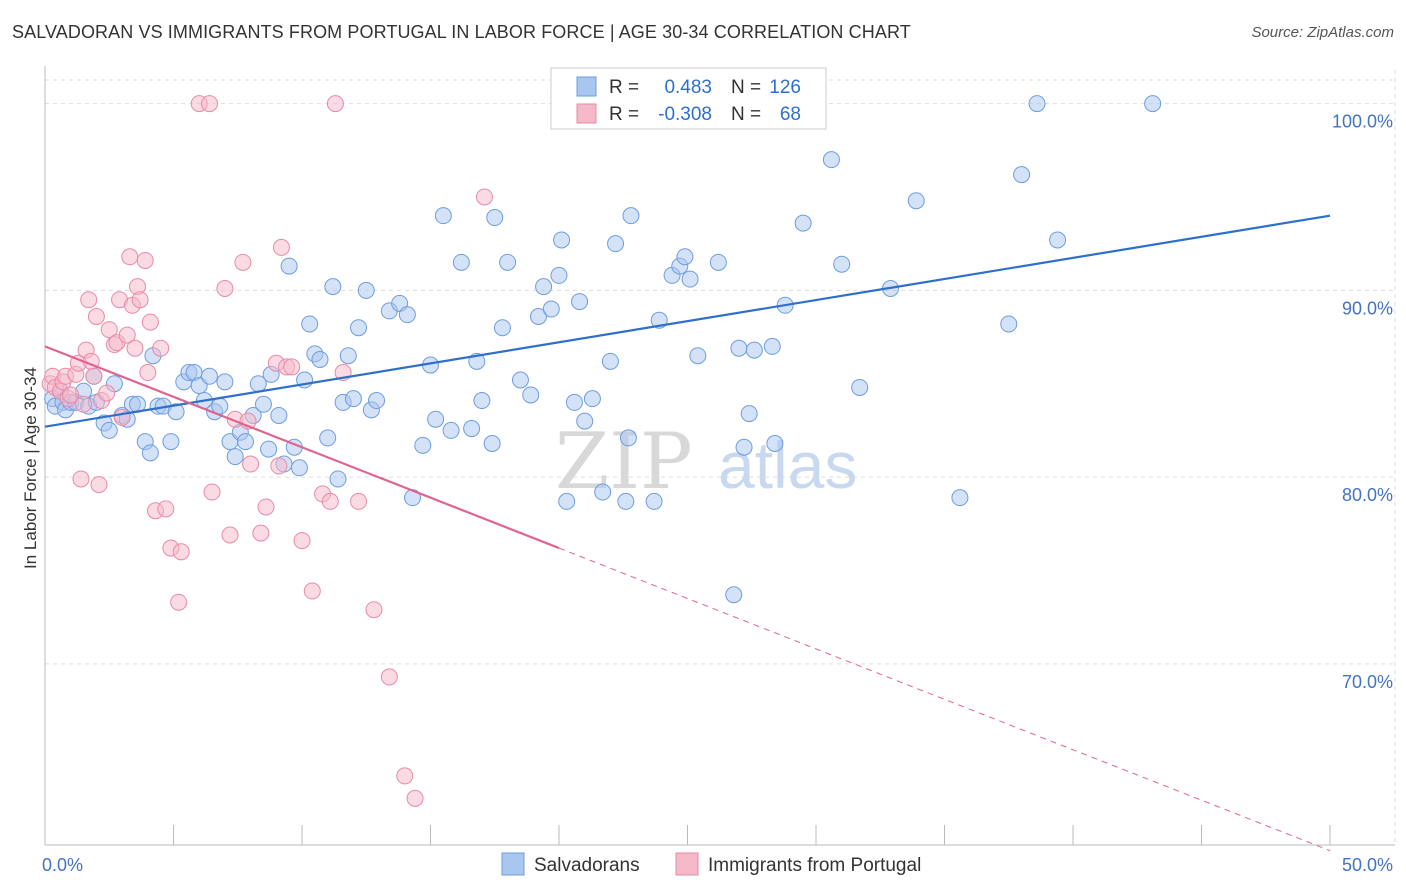 The height and width of the screenshot is (892, 1406). Describe the element at coordinates (30, 468) in the screenshot. I see `y-axis-label: In Labor Force | Age 30-34` at that location.